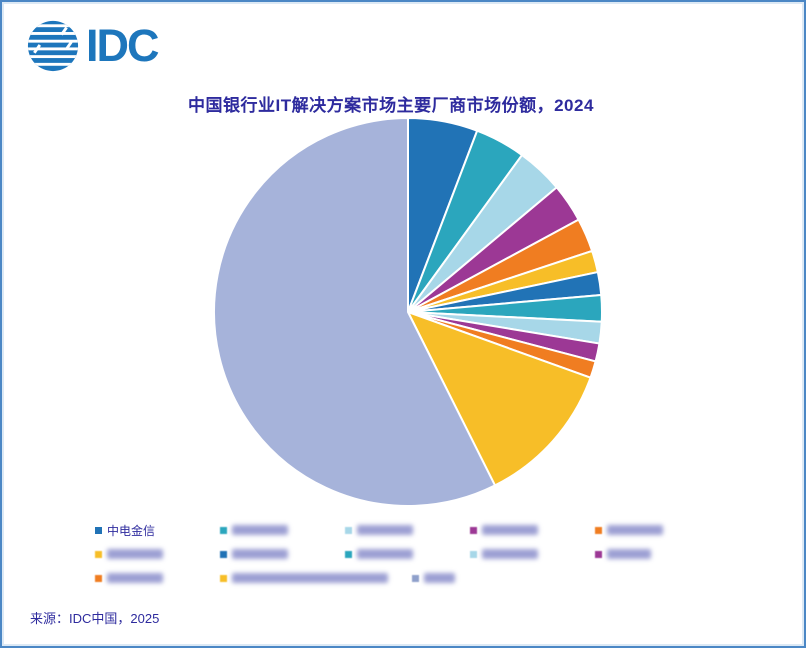 The image size is (806, 648). I want to click on legend-label: 中电金信, so click(131, 530).